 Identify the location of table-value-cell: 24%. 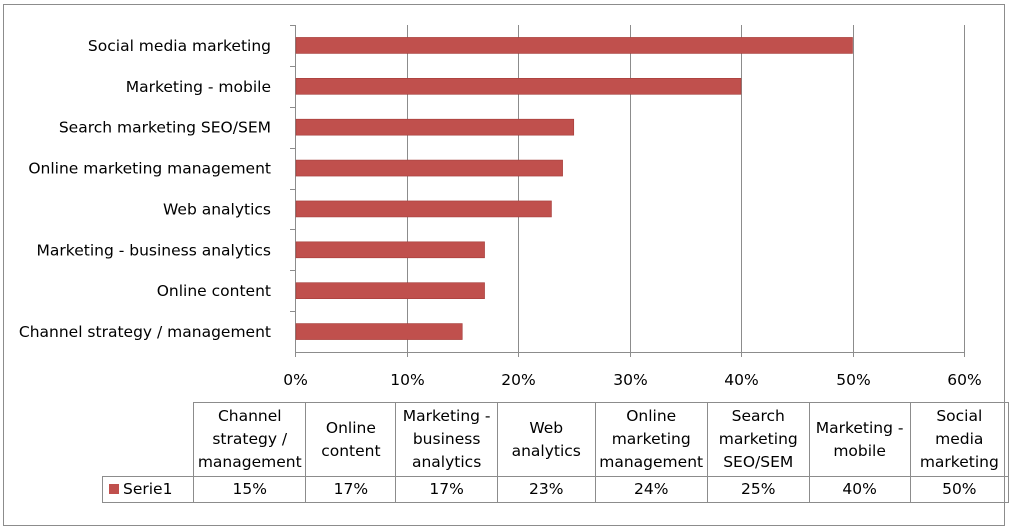
(651, 489).